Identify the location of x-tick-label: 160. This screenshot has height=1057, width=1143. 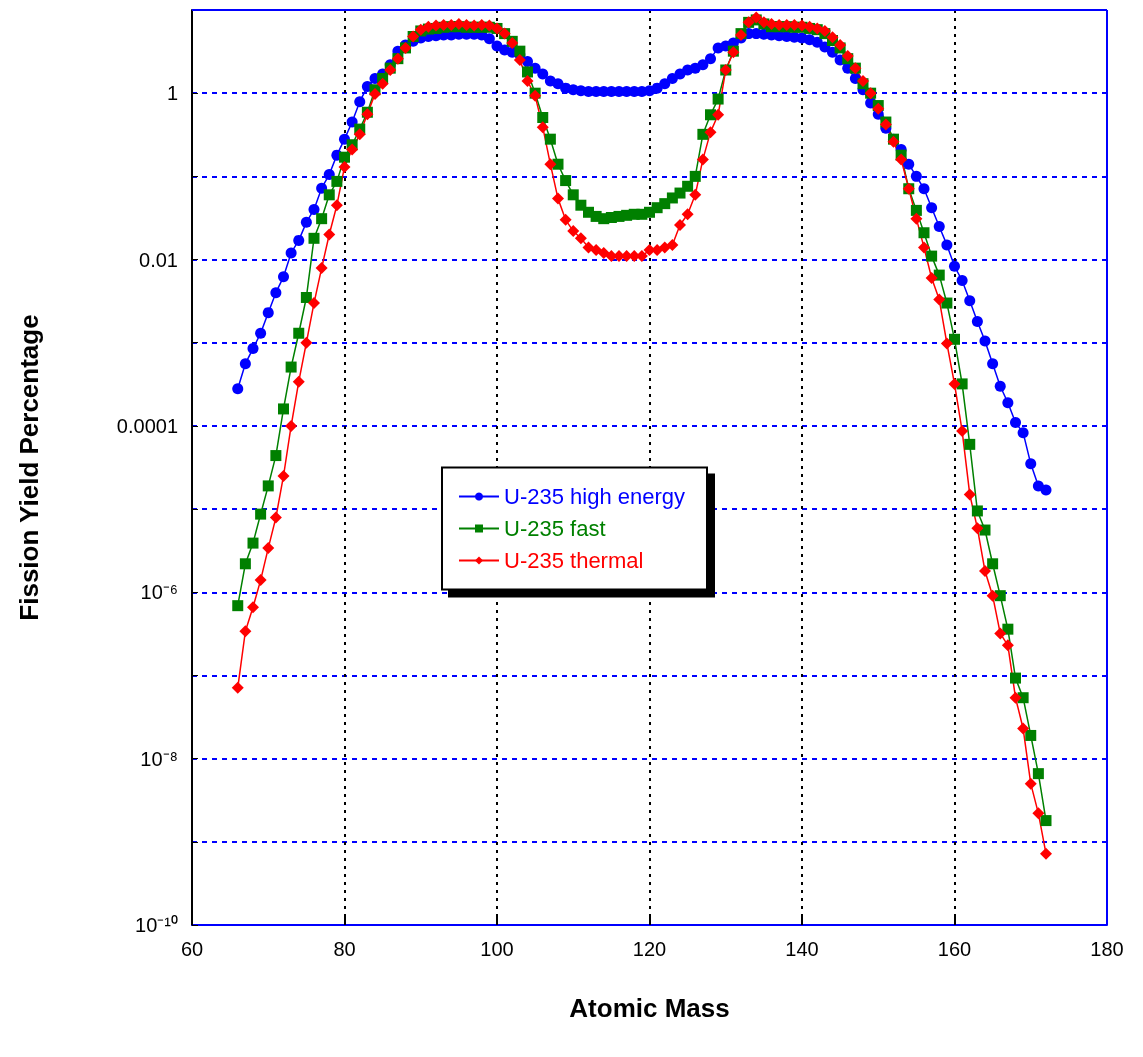
(954, 949).